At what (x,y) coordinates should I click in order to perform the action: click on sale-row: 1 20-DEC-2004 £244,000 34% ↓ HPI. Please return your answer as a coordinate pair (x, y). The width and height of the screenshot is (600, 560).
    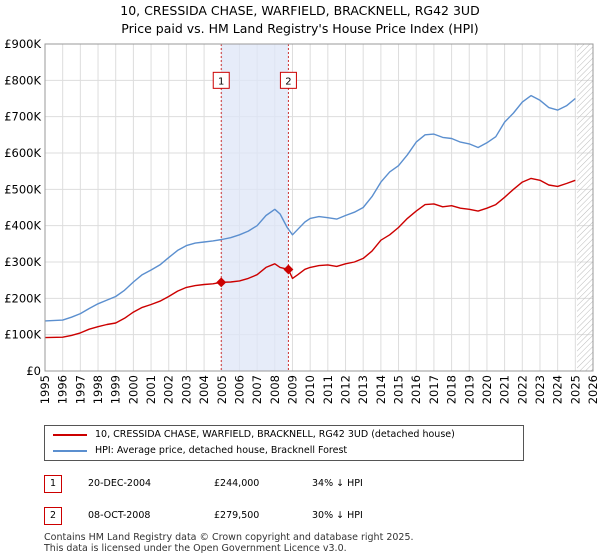
    Looking at the image, I should click on (304, 485).